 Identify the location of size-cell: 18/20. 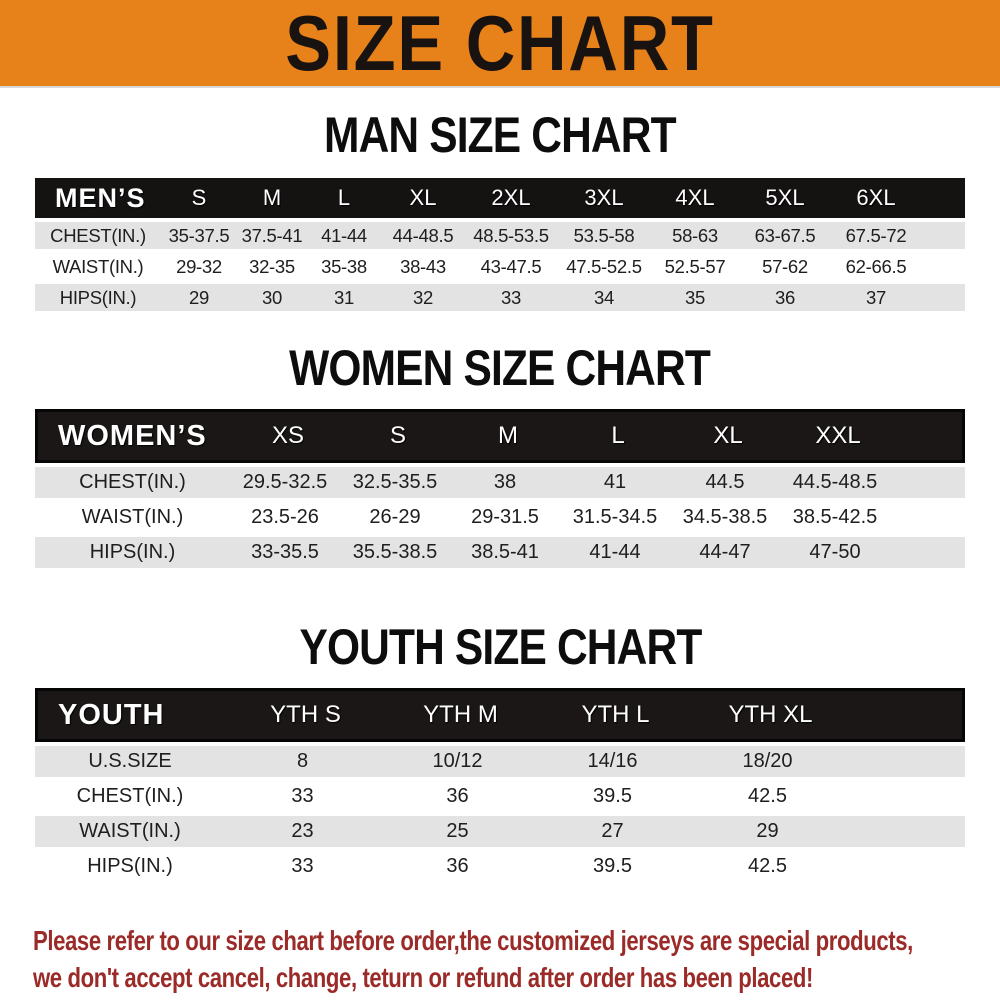
(767, 761).